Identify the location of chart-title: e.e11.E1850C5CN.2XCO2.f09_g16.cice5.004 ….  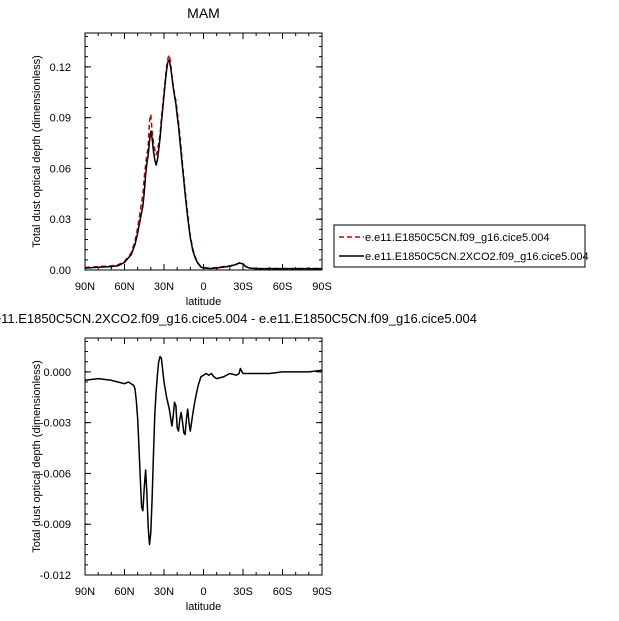
(238, 318).